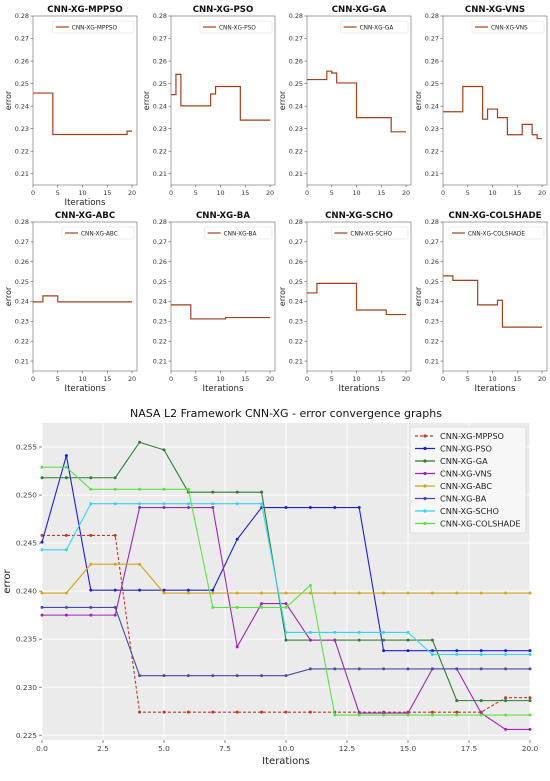 Image resolution: width=550 pixels, height=781 pixels. Describe the element at coordinates (26, 447) in the screenshot. I see `y-tick-label: 0.255` at that location.